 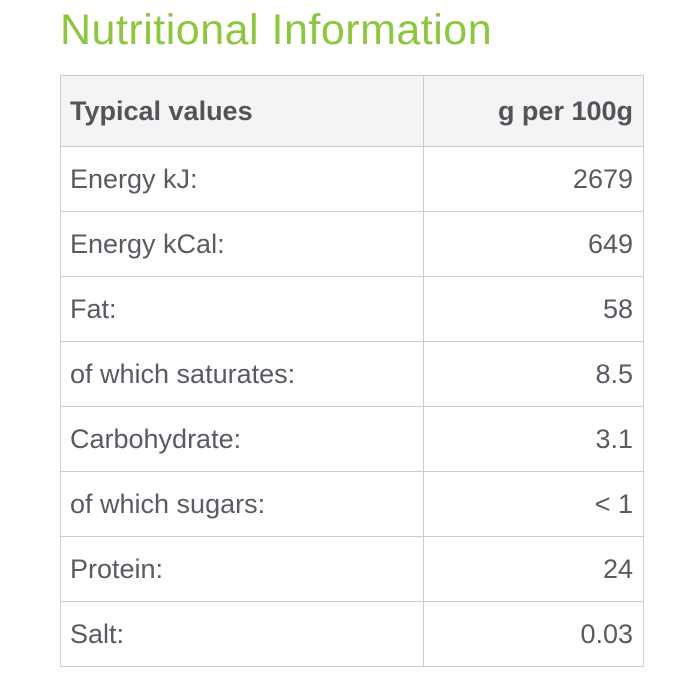 I want to click on table-row: of which sugars: < 1, so click(x=352, y=504).